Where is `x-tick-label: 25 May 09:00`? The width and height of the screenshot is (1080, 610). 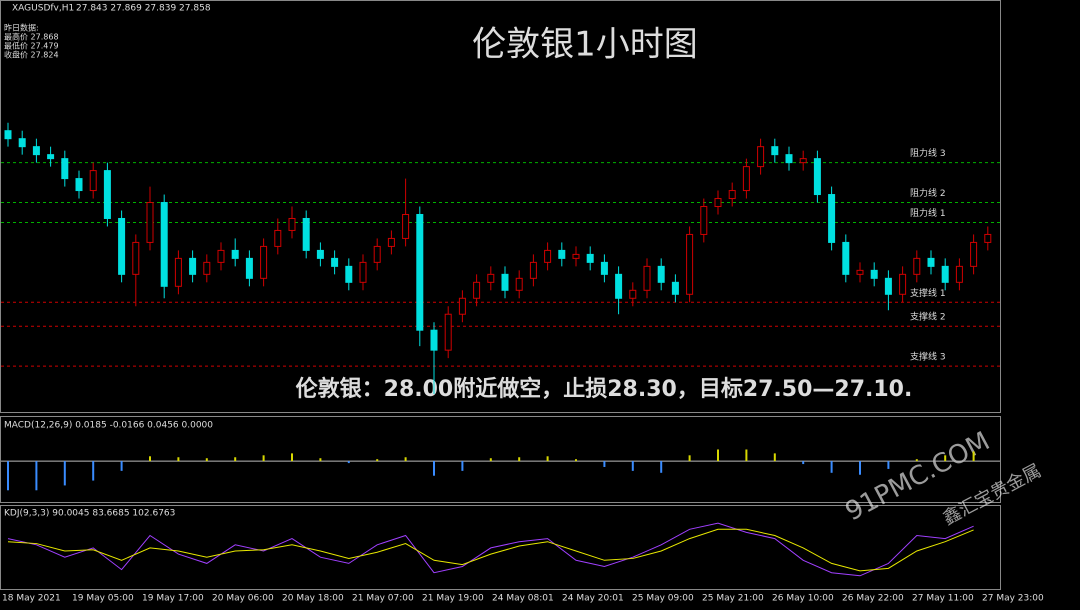 x-tick-label: 25 May 09:00 is located at coordinates (663, 599).